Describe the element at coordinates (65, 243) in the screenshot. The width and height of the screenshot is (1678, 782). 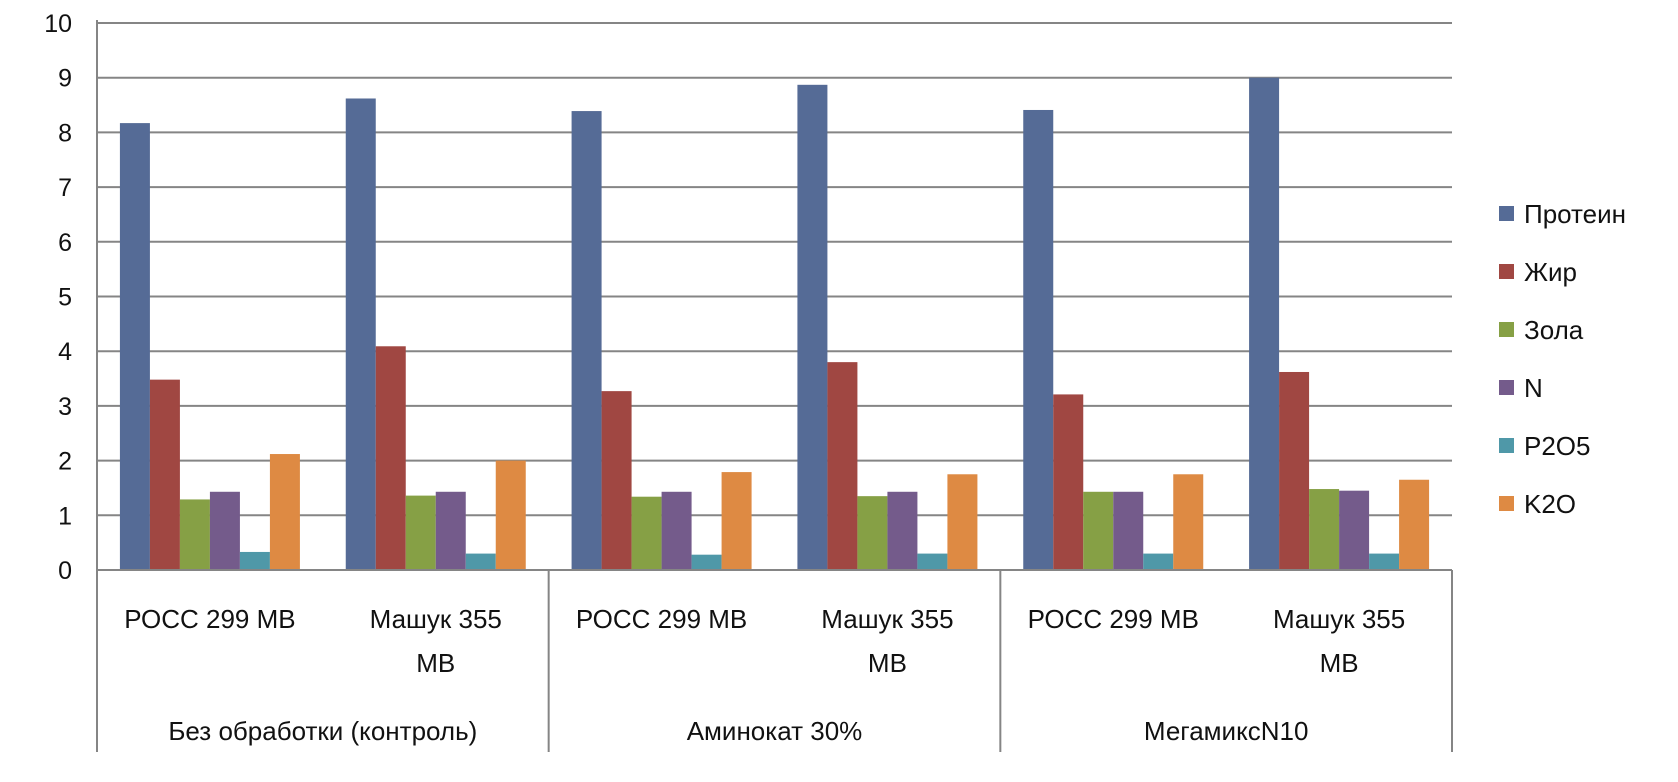
I see `y-tick-label: 6` at that location.